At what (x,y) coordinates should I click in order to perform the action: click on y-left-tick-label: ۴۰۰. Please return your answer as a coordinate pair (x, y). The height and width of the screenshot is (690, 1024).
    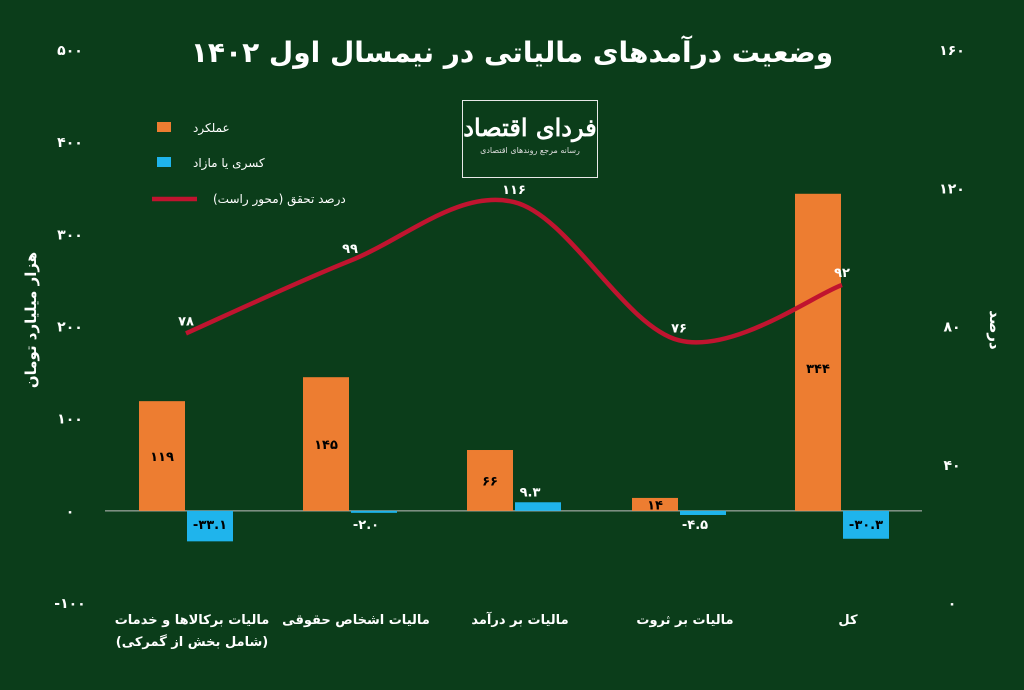
    Looking at the image, I should click on (70, 143).